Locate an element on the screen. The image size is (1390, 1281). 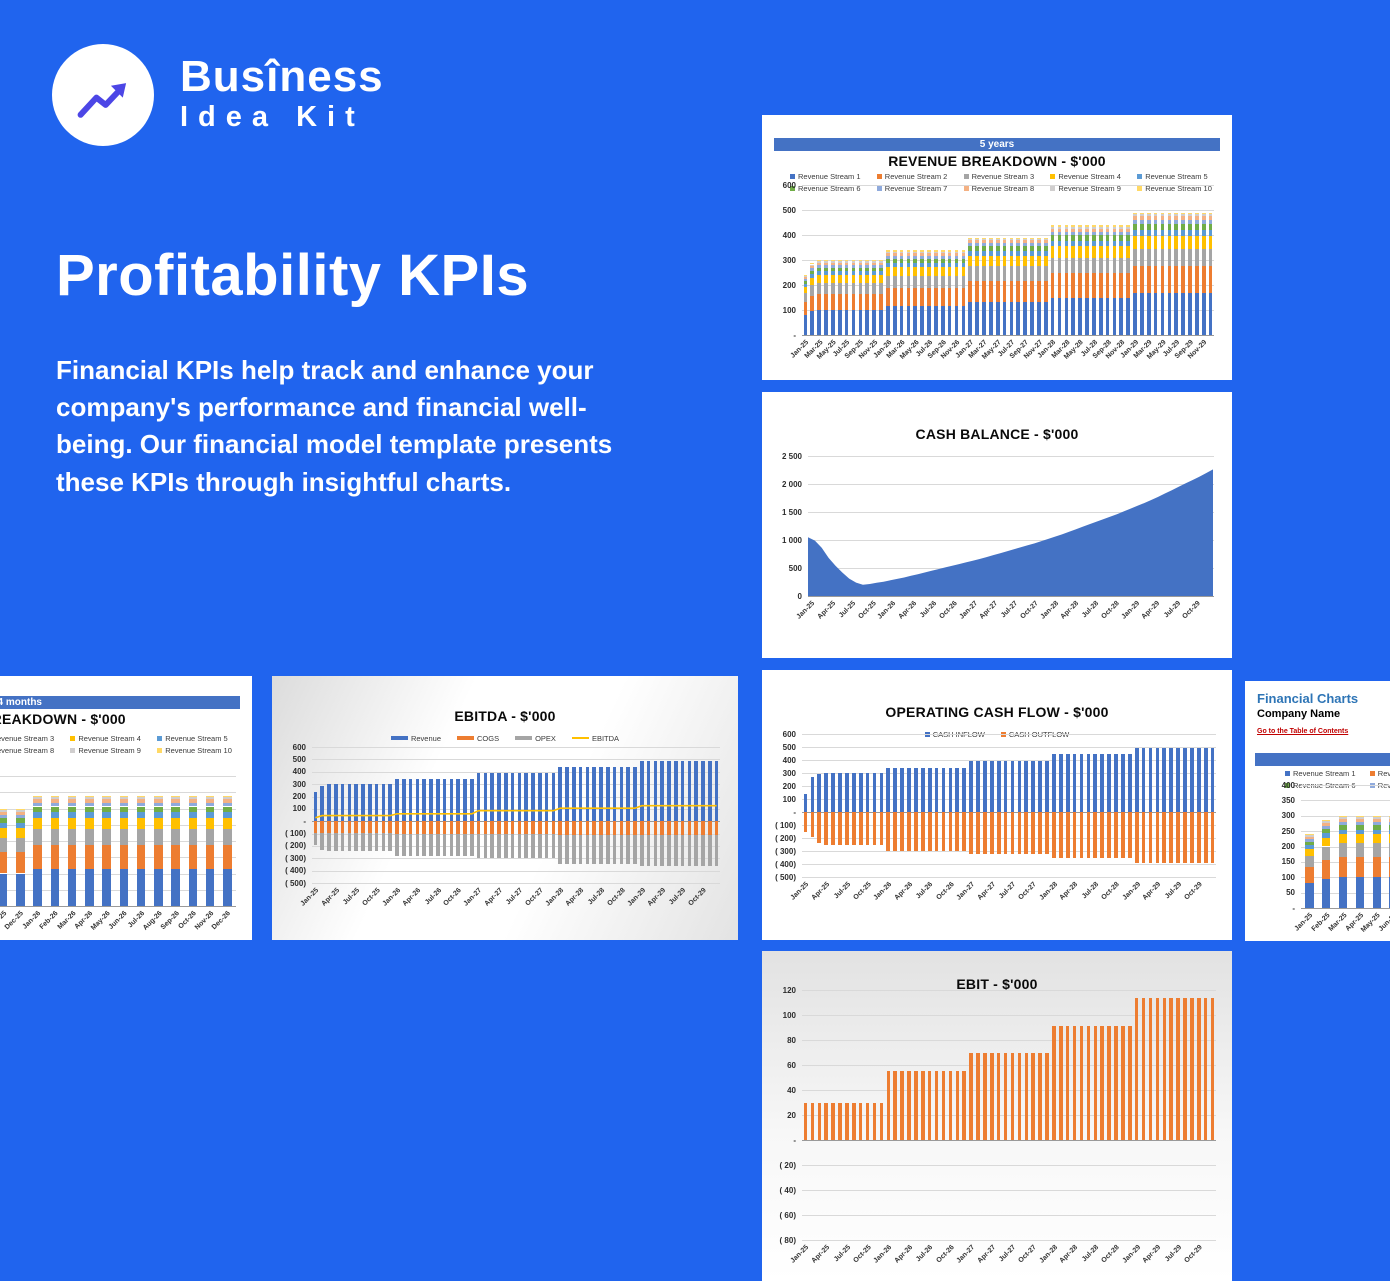
y-tick-label: 100 is located at coordinates (1288, 877).